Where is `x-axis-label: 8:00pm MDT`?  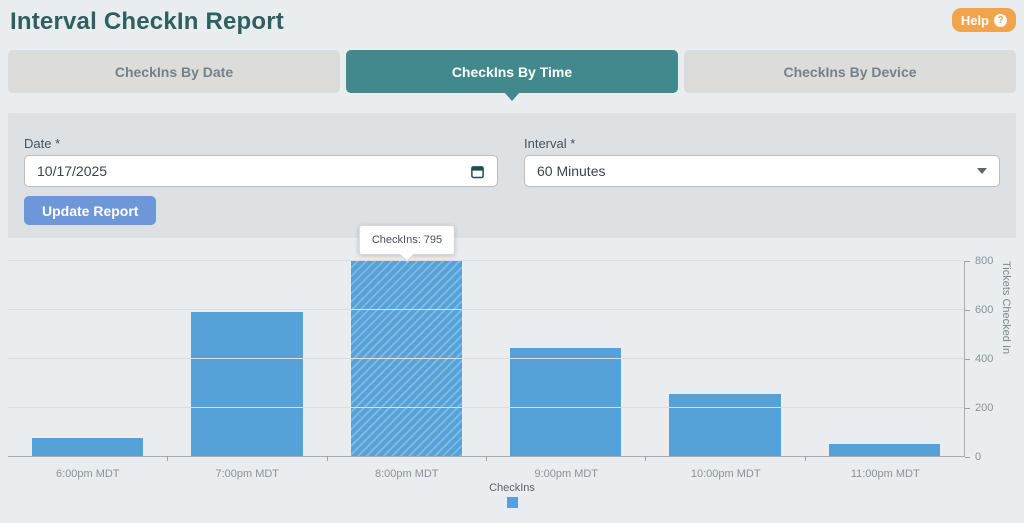
x-axis-label: 8:00pm MDT is located at coordinates (406, 474).